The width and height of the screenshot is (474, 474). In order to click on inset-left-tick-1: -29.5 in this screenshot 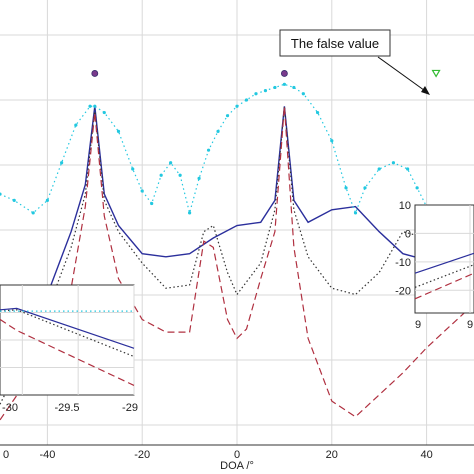, I will do `click(66, 408)`.